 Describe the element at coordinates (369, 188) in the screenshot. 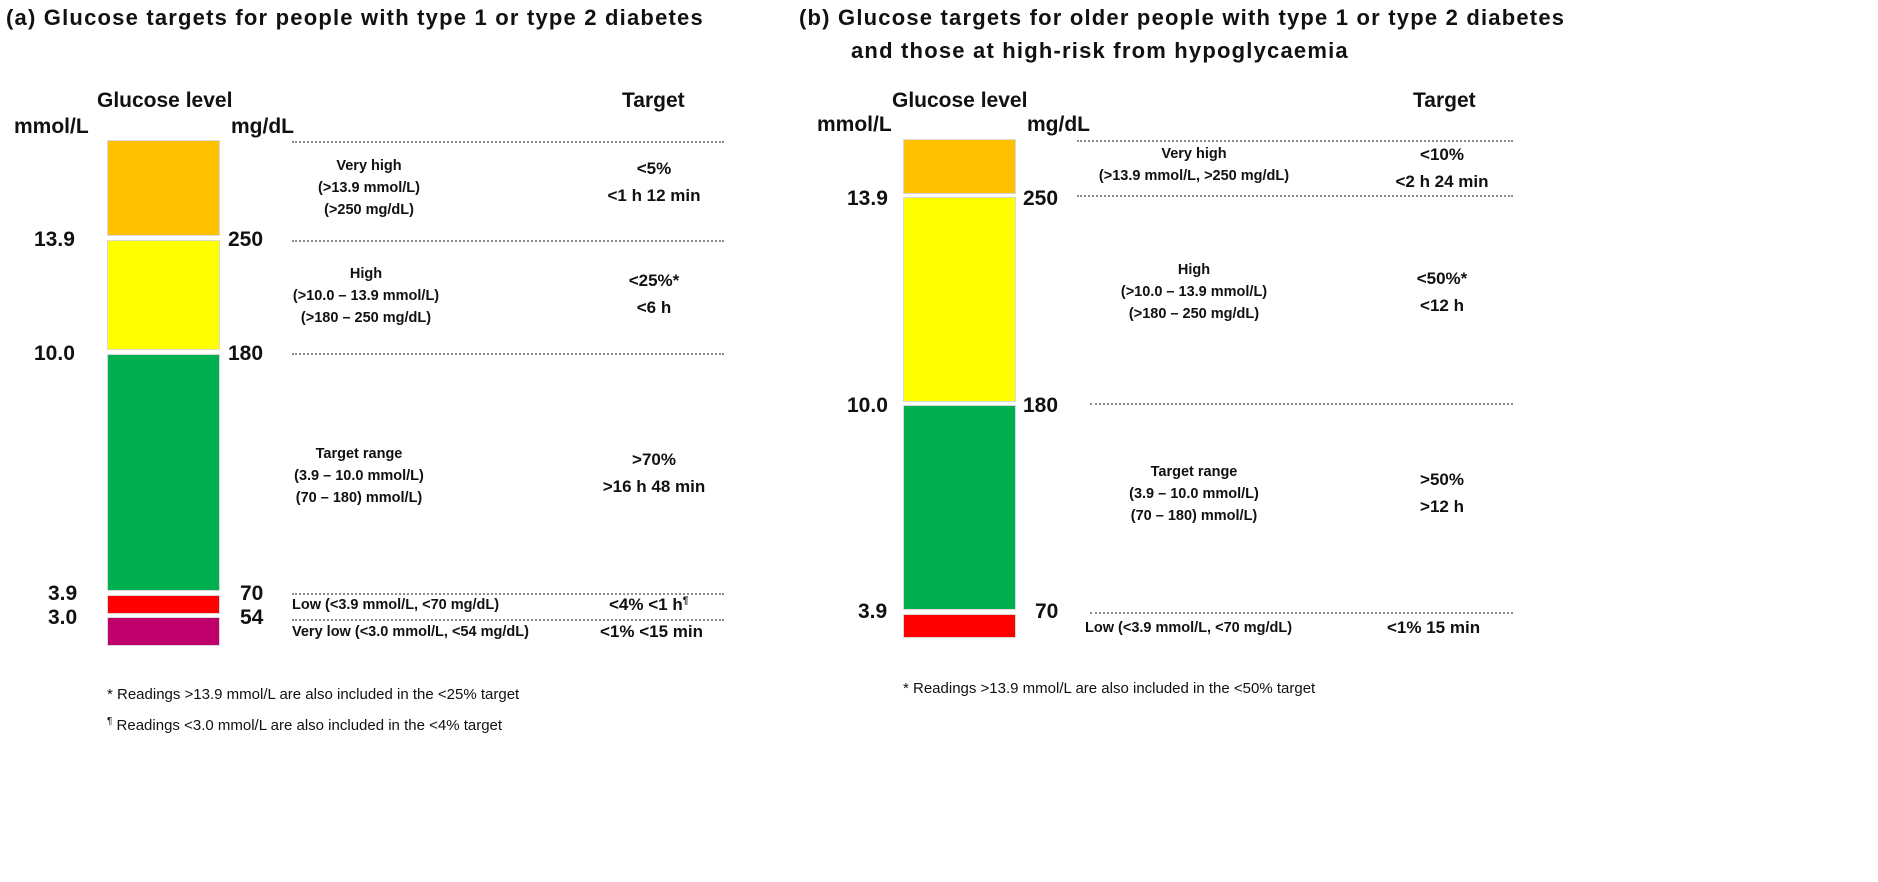

I see `panel-a-very-high-description: Very high (>13.9 mmol/L) (>250 mg/dL)` at that location.